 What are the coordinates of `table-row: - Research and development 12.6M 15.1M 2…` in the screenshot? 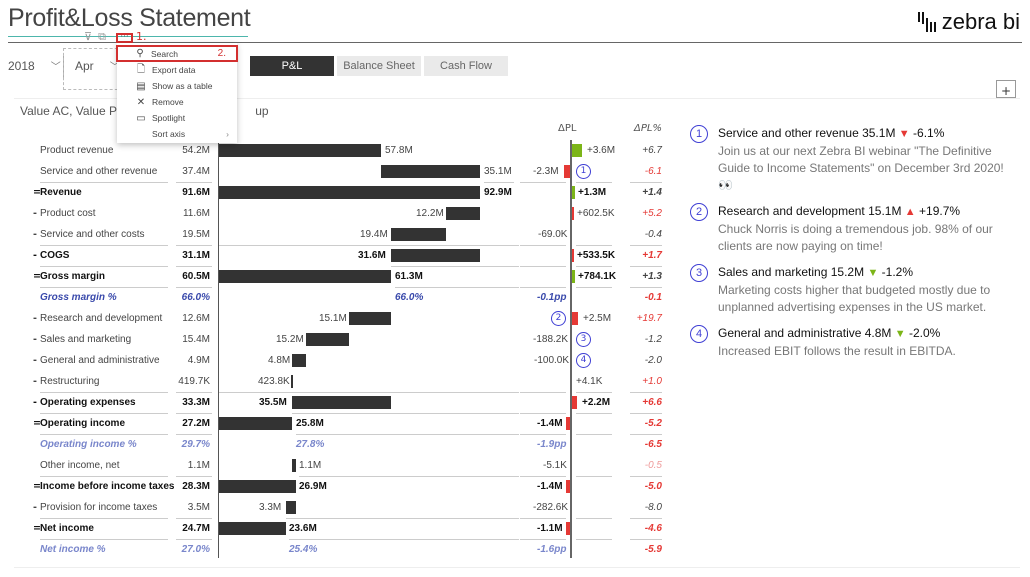 It's located at (347, 318).